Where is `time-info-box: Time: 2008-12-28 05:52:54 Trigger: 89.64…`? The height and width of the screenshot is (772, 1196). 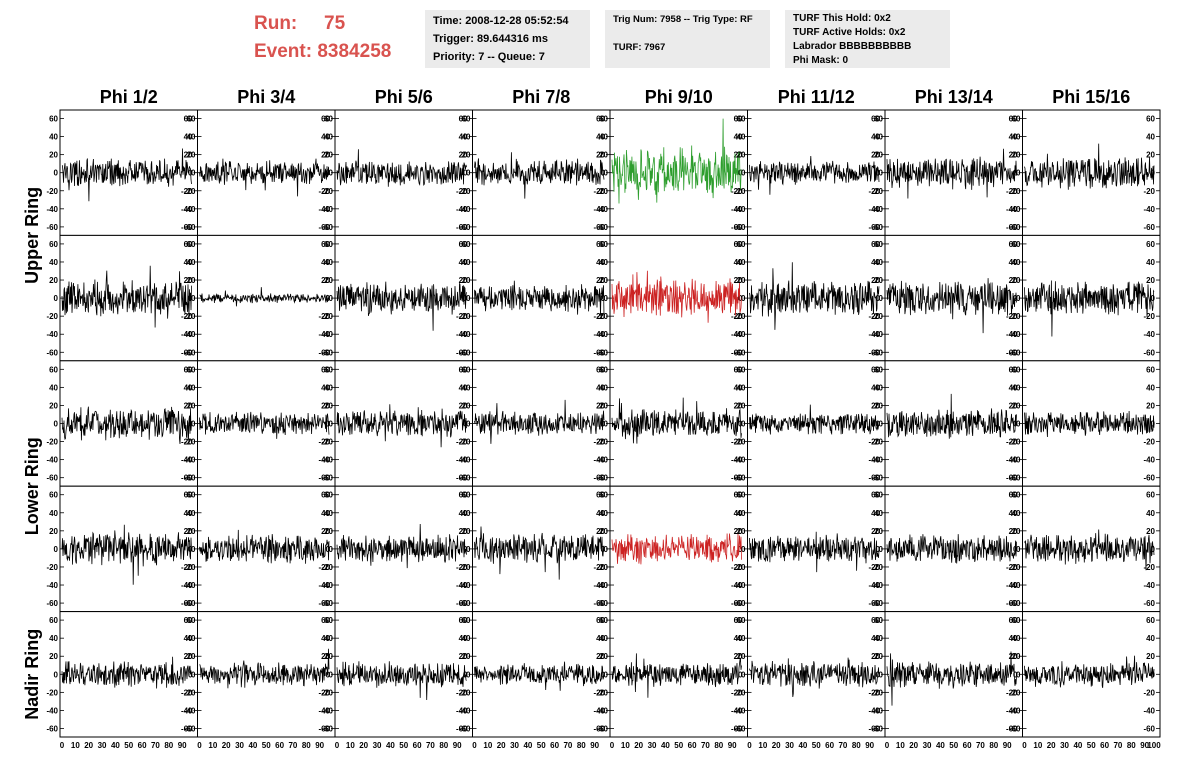 time-info-box: Time: 2008-12-28 05:52:54 Trigger: 89.64… is located at coordinates (507, 39).